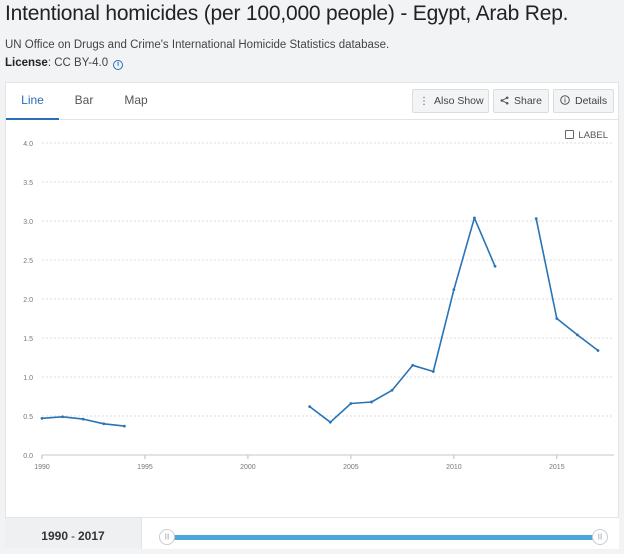 The image size is (624, 554). I want to click on y-tick-label: 2.0, so click(28, 300).